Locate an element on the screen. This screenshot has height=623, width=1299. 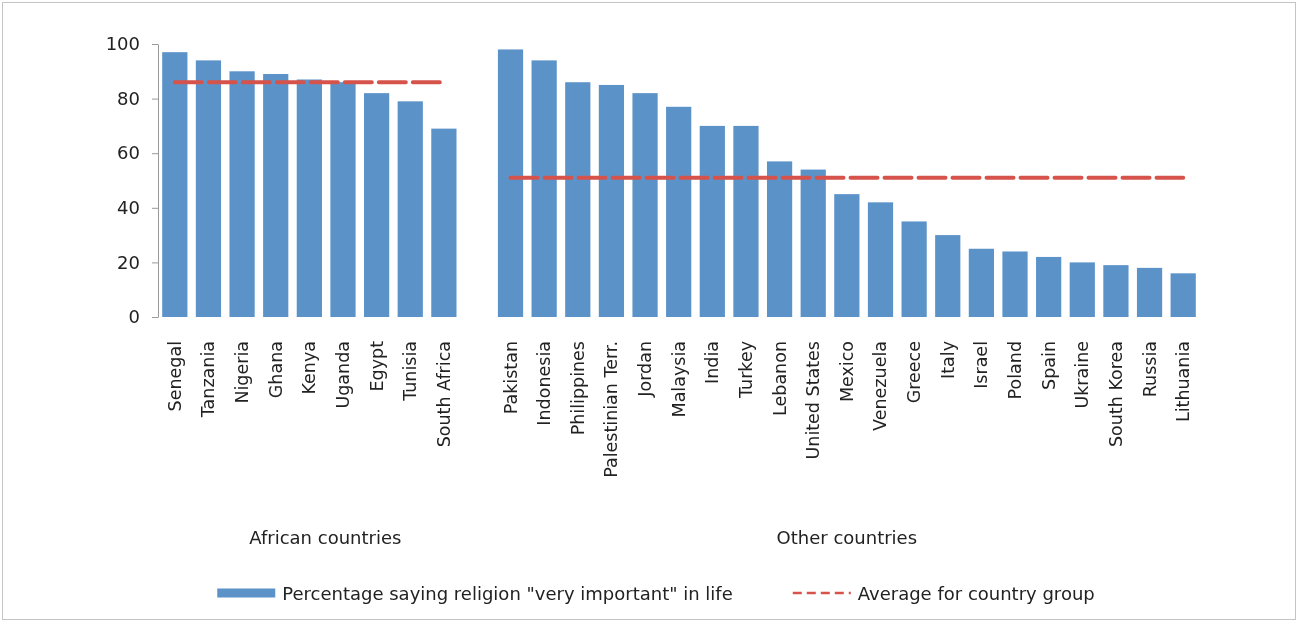
x-tick-label: Kenya is located at coordinates (309, 368).